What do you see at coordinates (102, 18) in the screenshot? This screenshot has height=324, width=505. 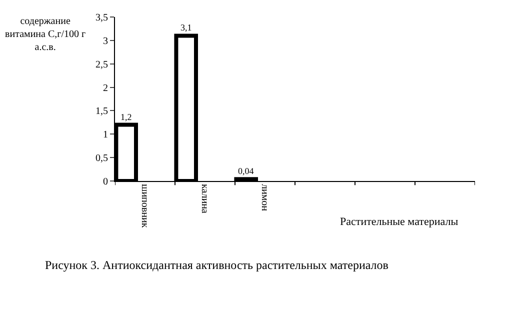 I see `y-tick-label: 3,5` at bounding box center [102, 18].